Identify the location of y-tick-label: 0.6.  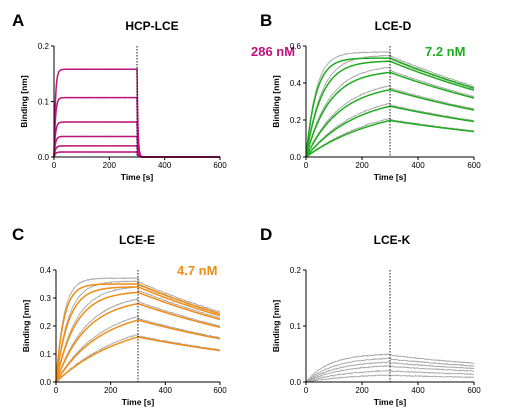
(296, 46).